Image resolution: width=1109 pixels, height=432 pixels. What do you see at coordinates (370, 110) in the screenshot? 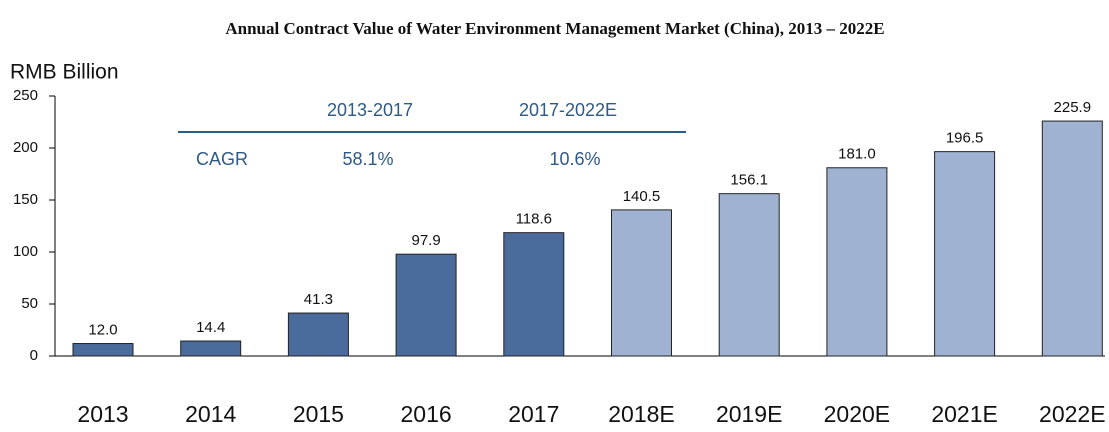
I see `cagr-header: 2013-2017` at bounding box center [370, 110].